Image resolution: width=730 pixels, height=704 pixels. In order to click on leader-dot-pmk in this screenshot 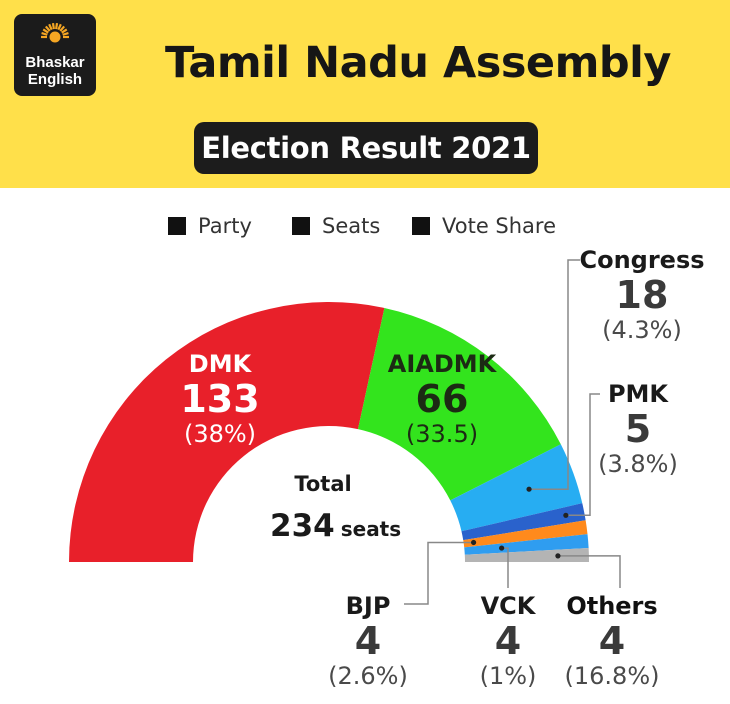, I will do `click(566, 515)`.